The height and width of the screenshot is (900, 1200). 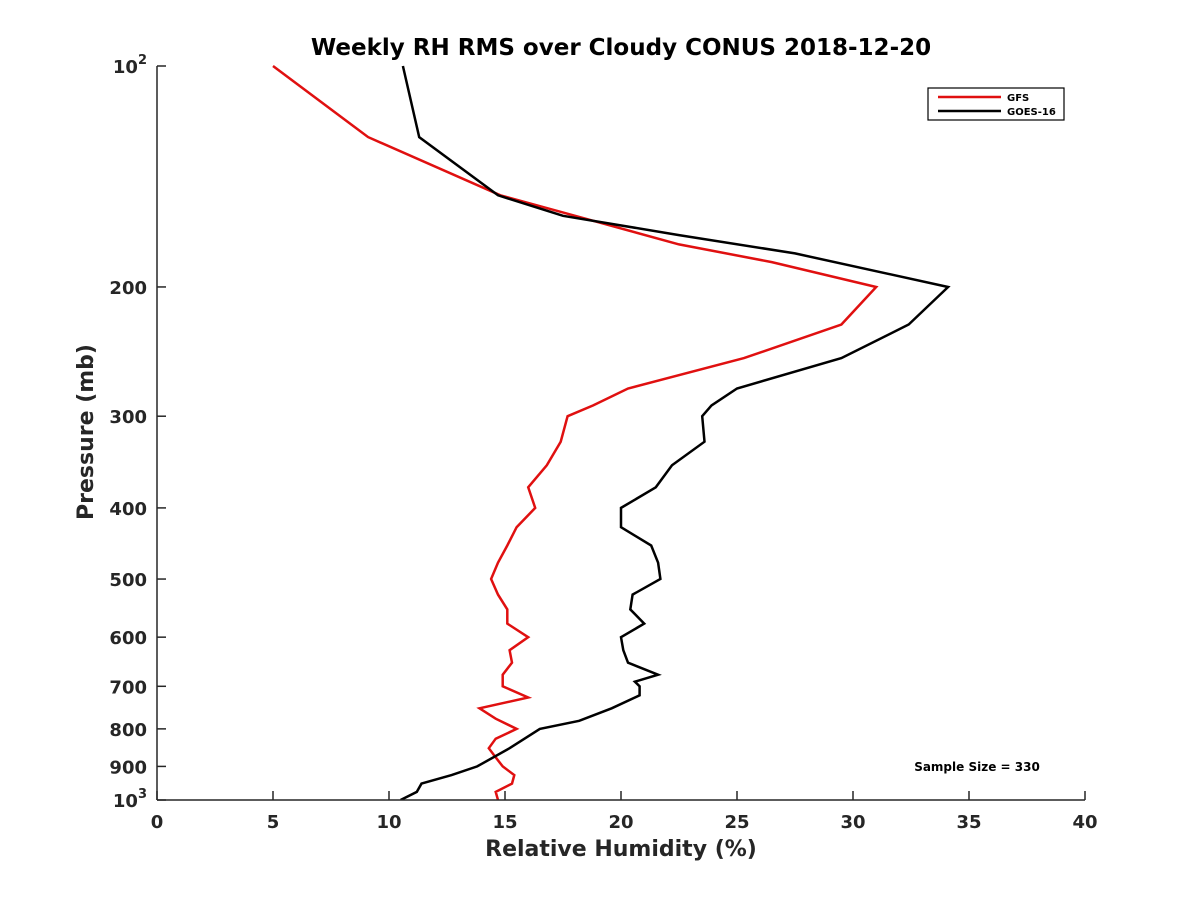 I want to click on y-tick-label: 10³, so click(x=130, y=799).